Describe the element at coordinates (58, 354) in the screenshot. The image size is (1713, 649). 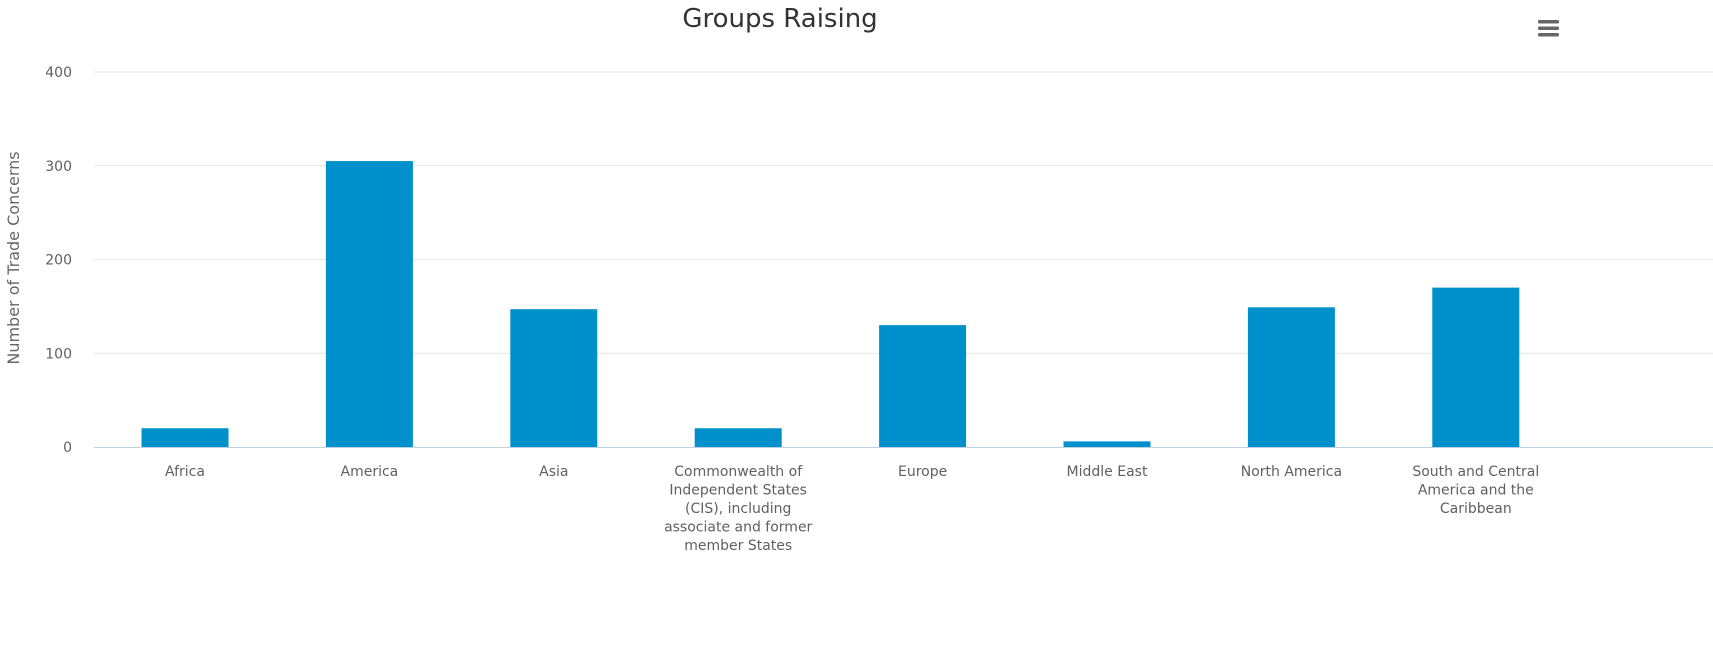
I see `y-tick-label: 100` at that location.